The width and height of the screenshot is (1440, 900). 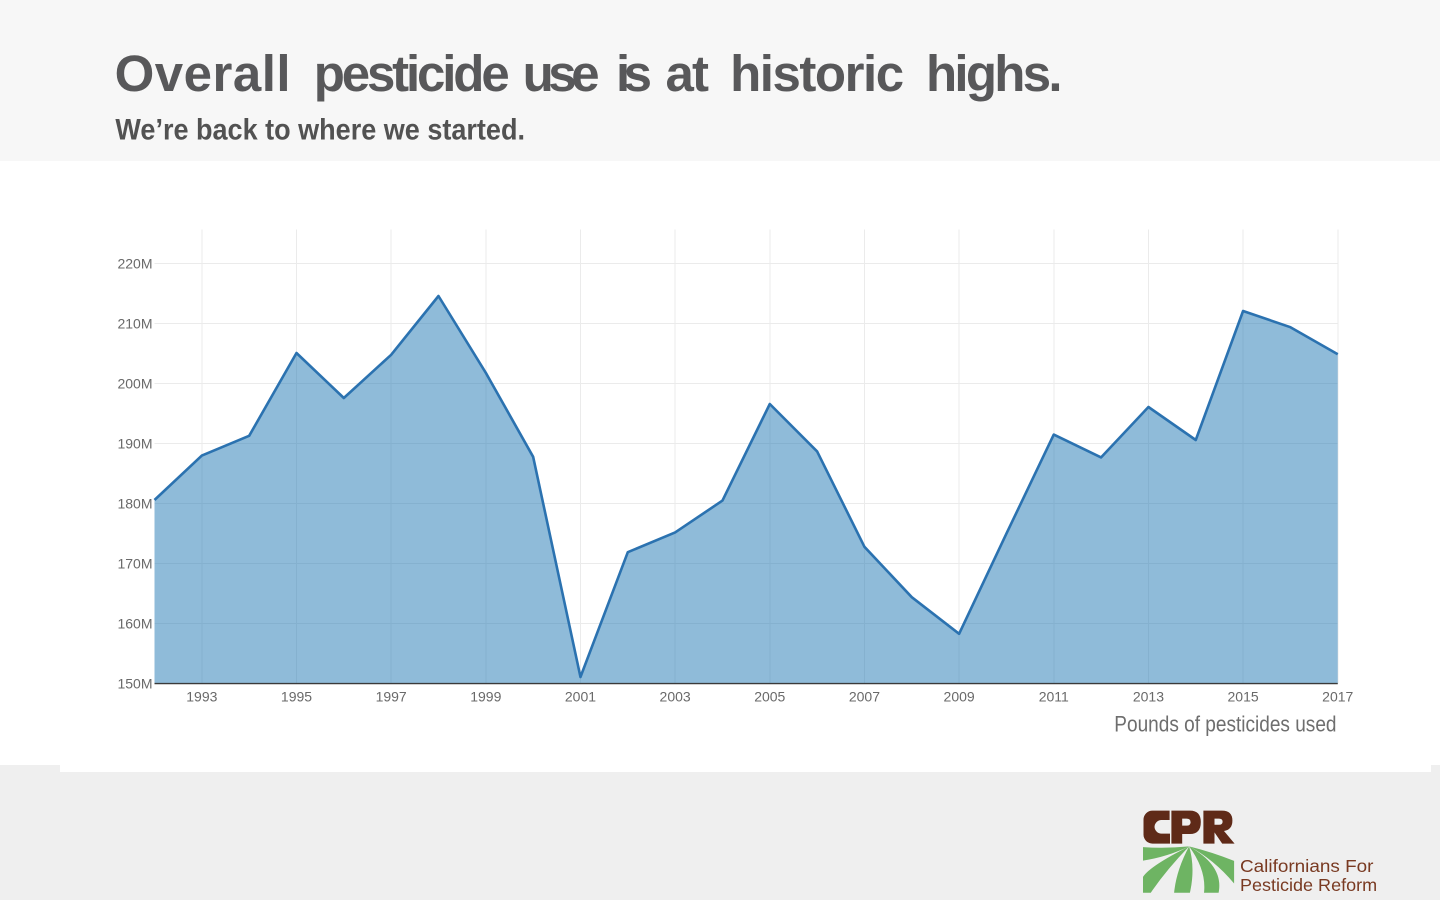 I want to click on svg-text: Pesticide Reform, so click(x=1308, y=885).